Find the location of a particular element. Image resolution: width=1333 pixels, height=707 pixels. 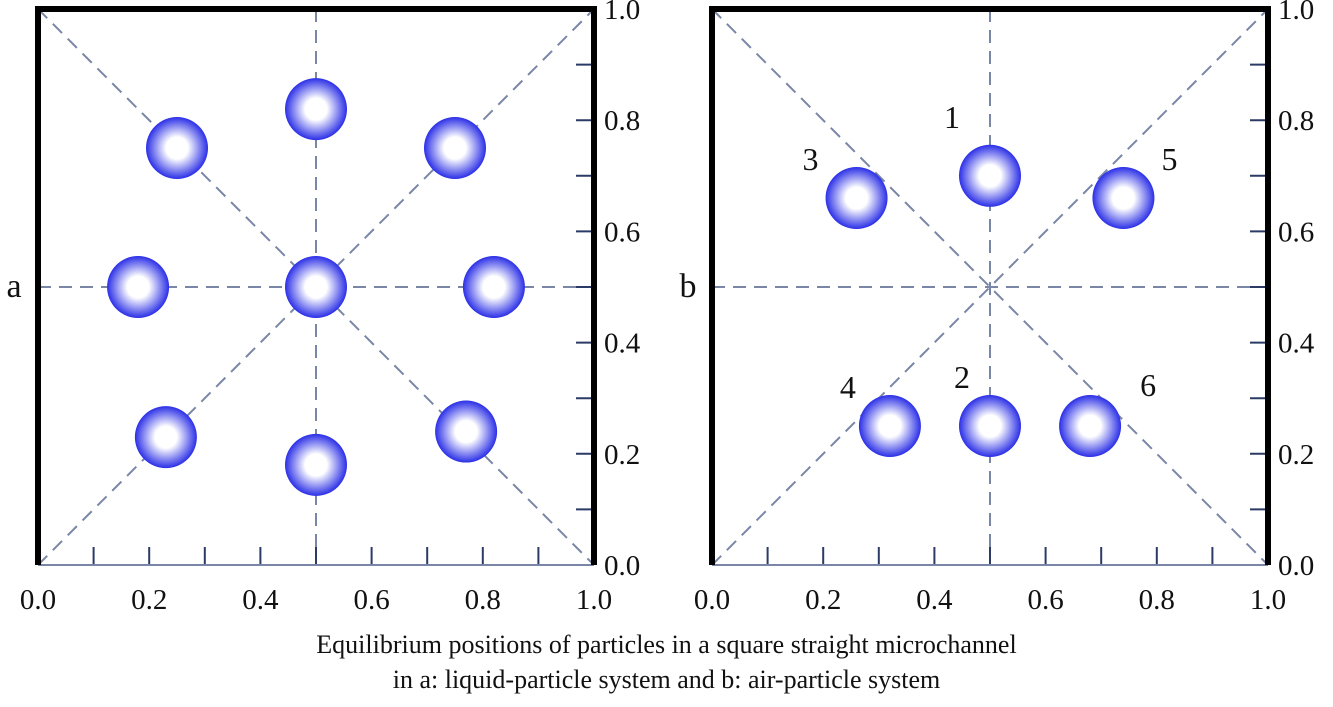

a-y-tick-label: 0.2 is located at coordinates (622, 455).